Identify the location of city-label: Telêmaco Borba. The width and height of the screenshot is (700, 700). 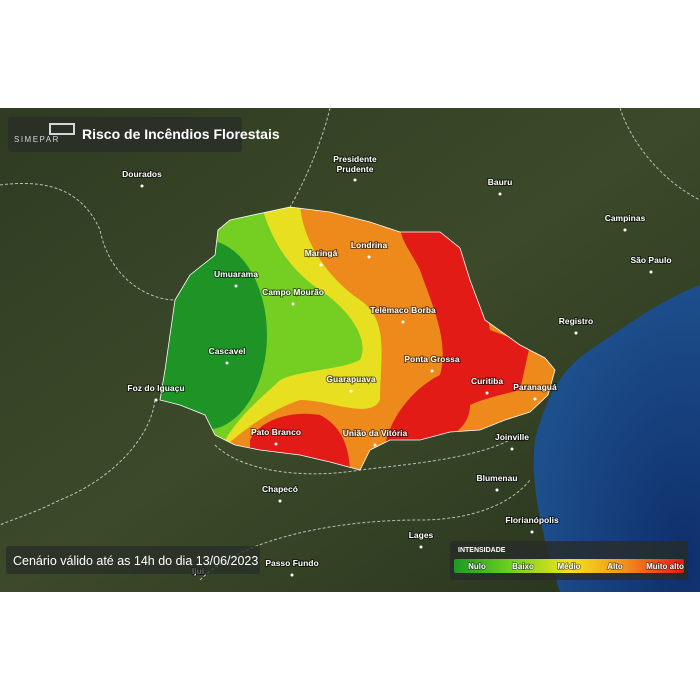
(403, 310).